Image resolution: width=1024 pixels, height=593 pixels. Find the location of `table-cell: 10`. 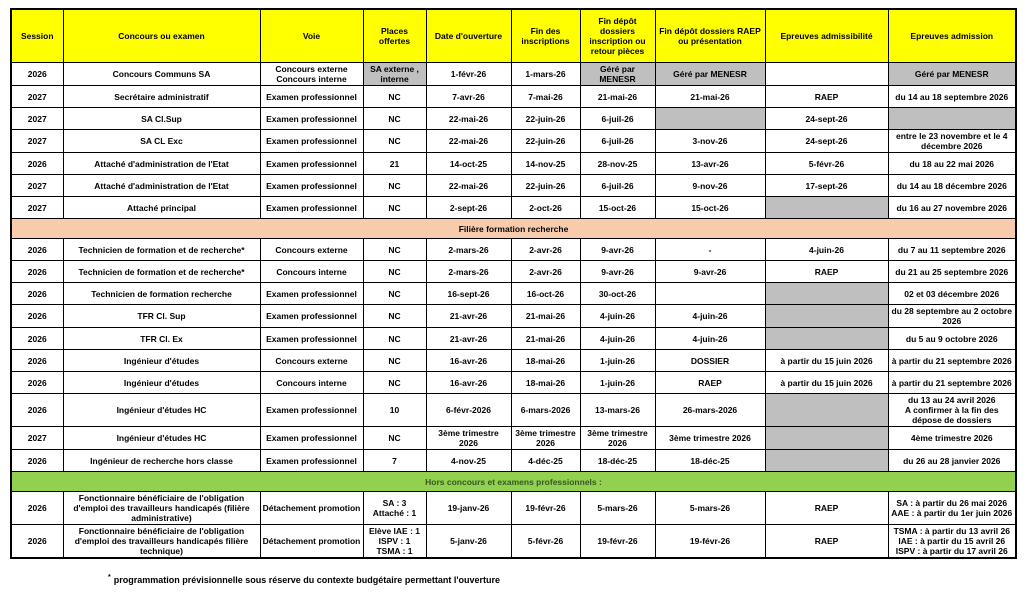

table-cell: 10 is located at coordinates (394, 410).